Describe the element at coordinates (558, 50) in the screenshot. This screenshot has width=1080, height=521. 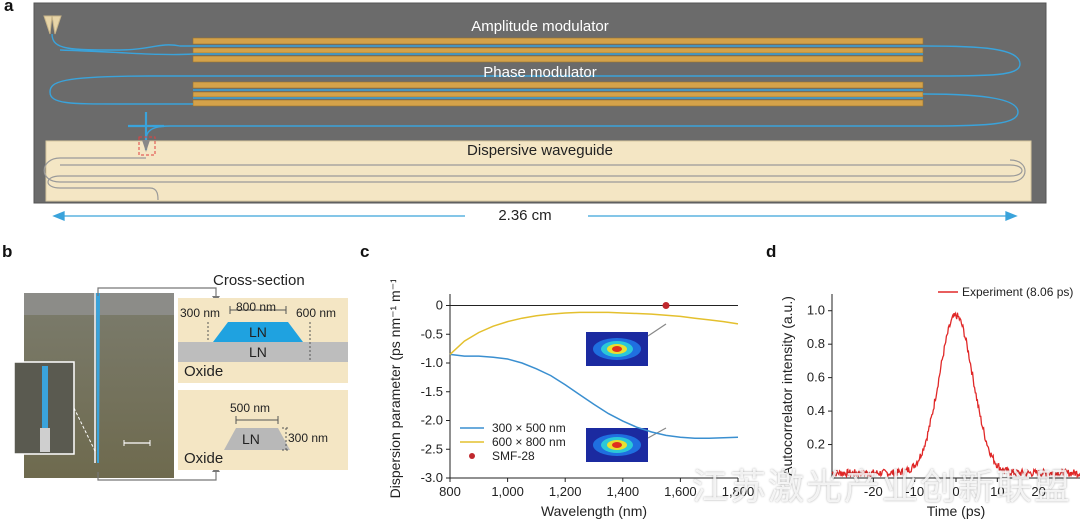
I see `am-electrode-mid` at that location.